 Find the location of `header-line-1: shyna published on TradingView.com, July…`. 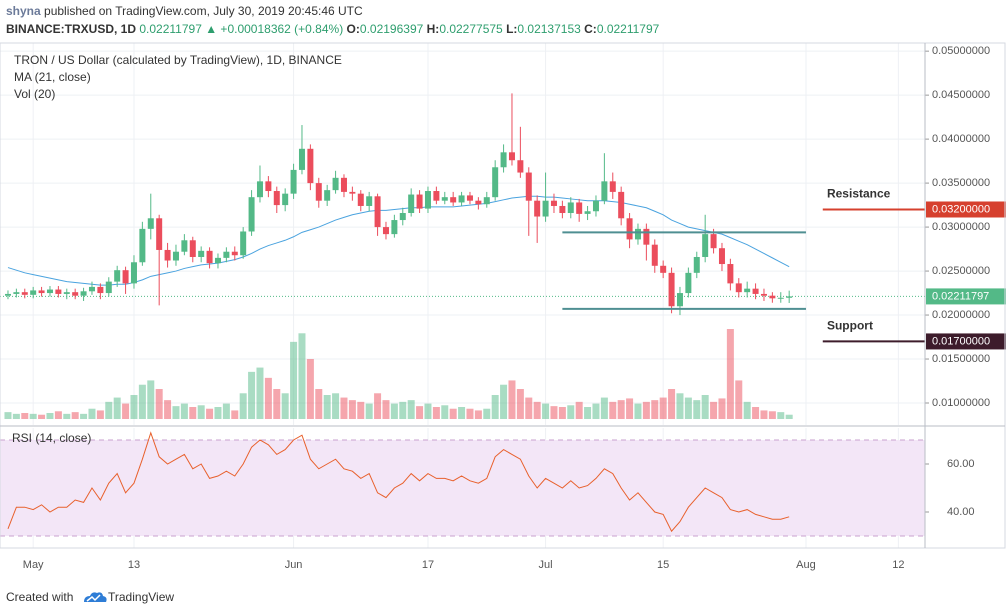

header-line-1: shyna published on TradingView.com, July… is located at coordinates (184, 11).